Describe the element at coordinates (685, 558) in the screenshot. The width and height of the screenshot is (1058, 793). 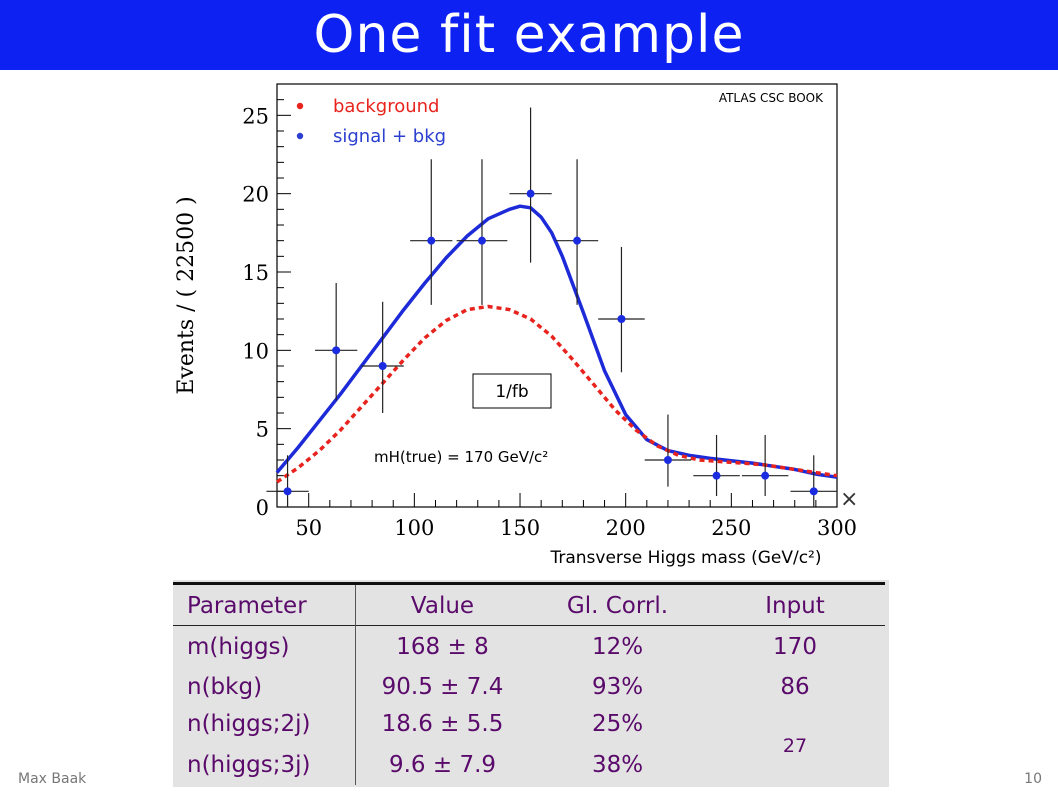
I see `x-axis-label: Transverse Higgs mass (GeV/c²)` at that location.